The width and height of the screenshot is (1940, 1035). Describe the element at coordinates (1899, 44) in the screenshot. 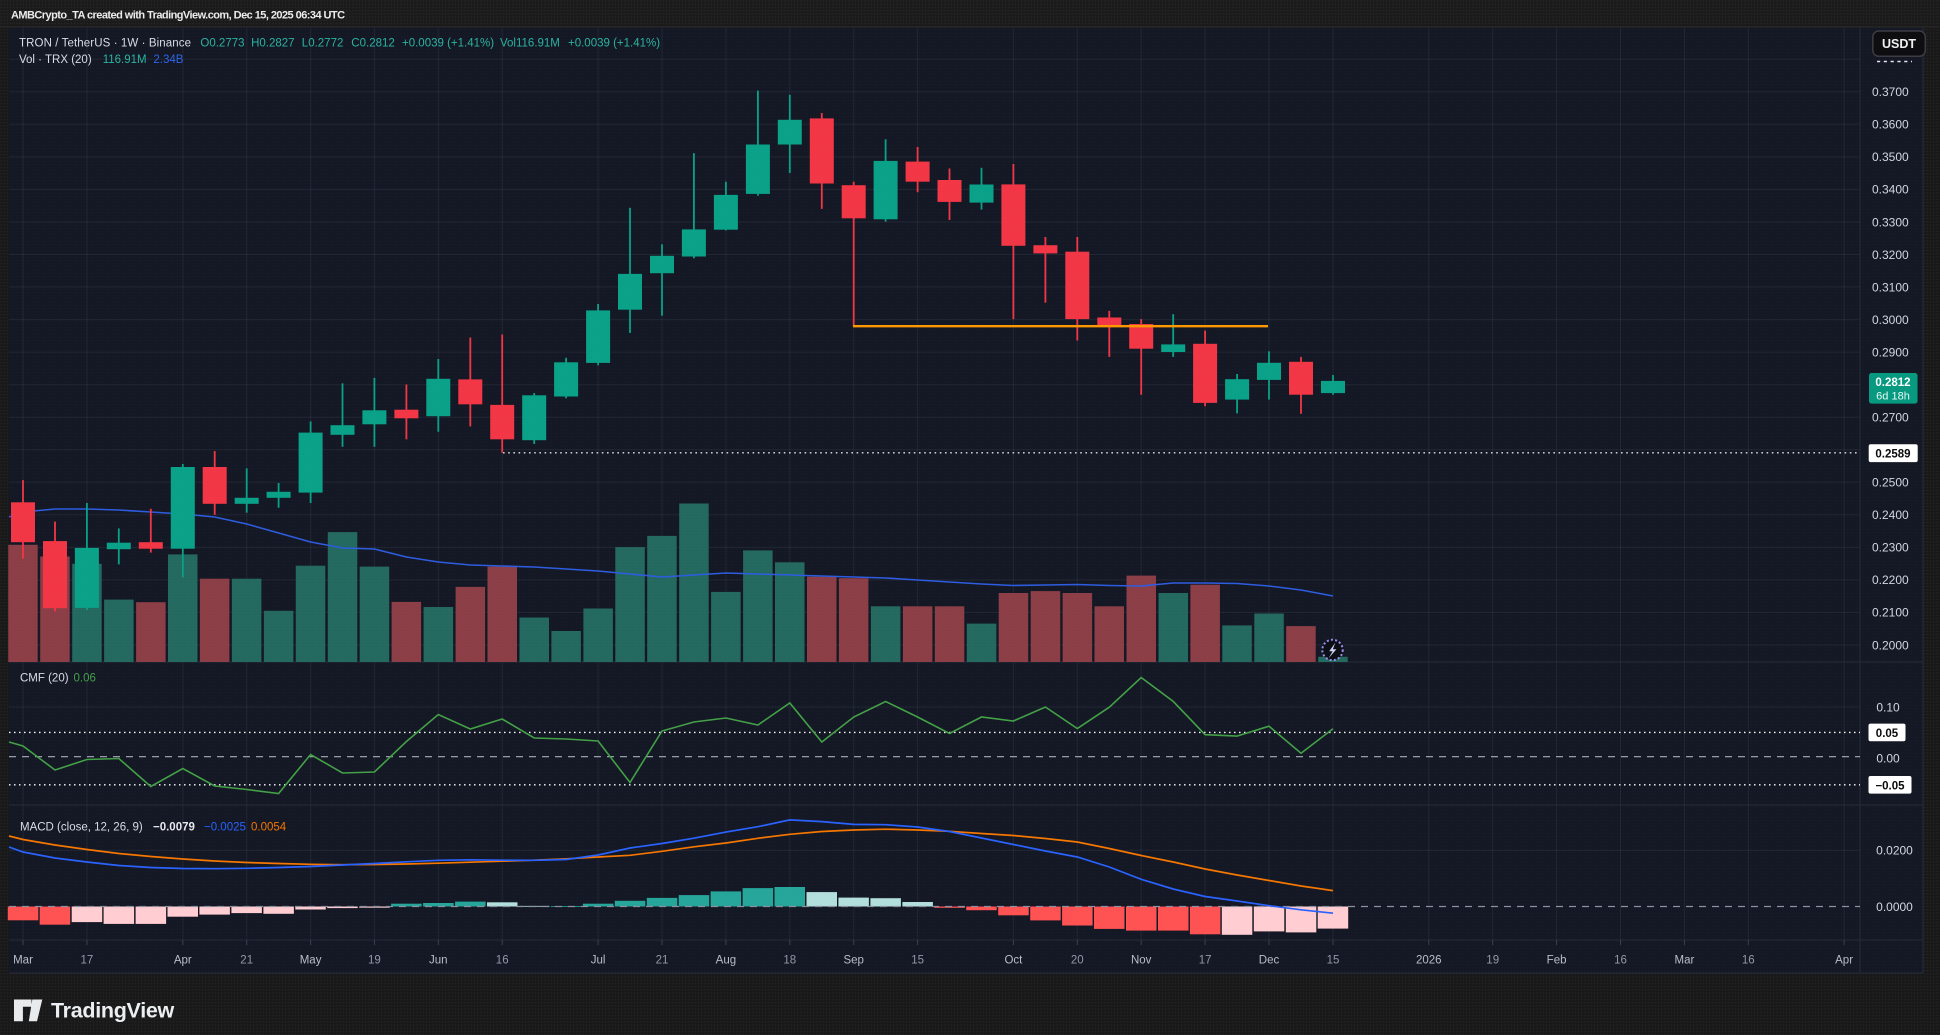

I see `svg-text: USDT` at that location.